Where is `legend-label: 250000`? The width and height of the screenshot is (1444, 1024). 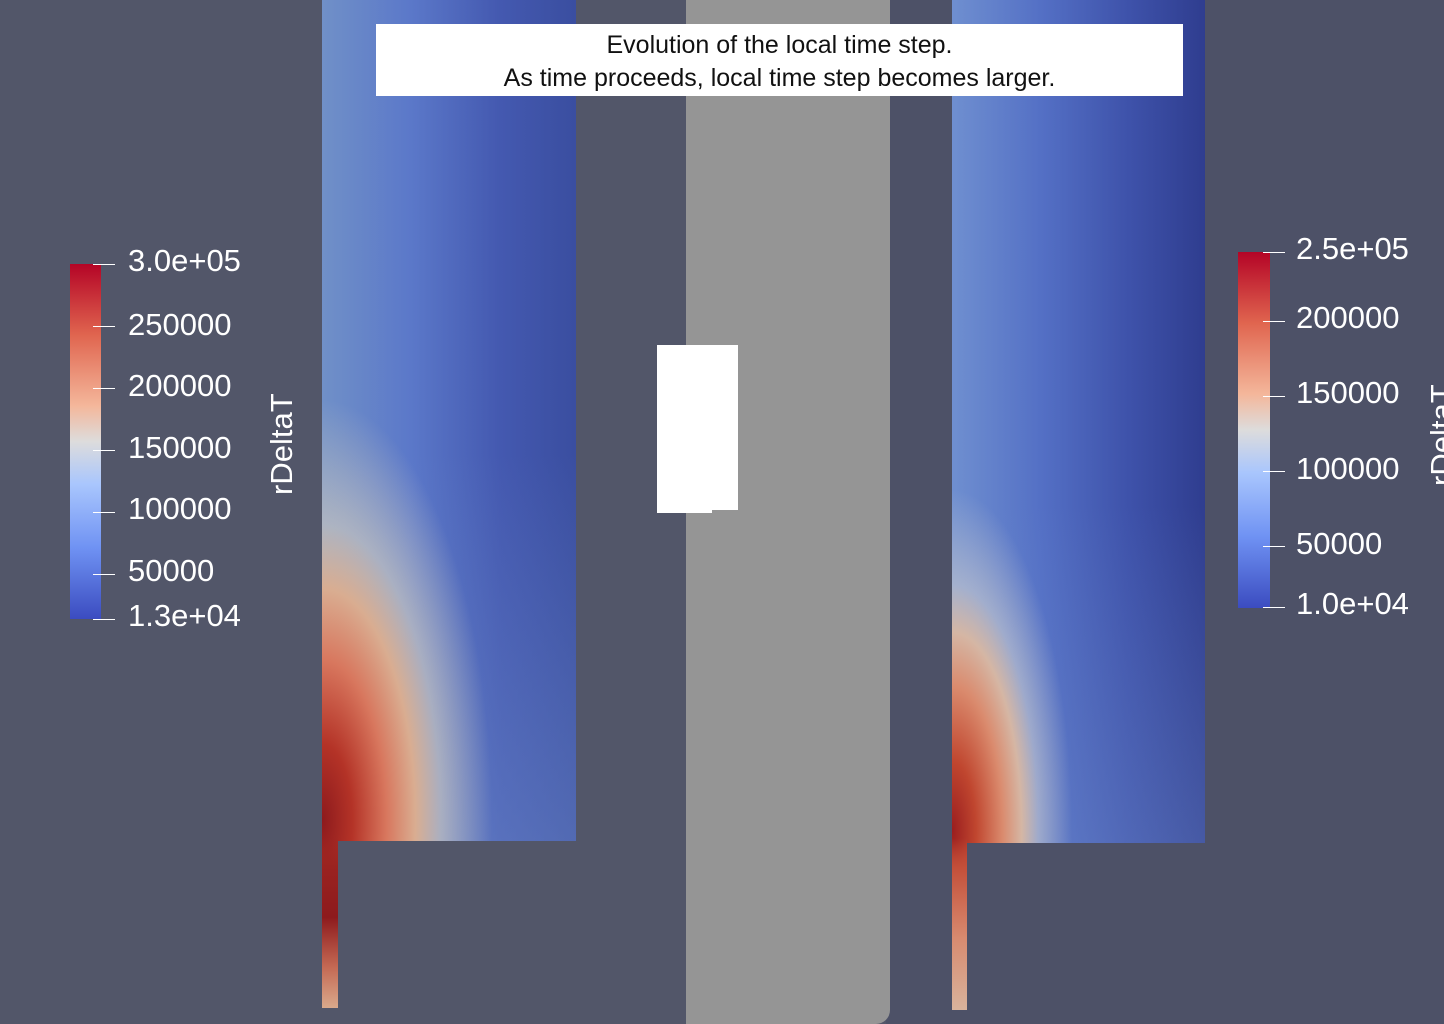
legend-label: 250000 is located at coordinates (180, 324).